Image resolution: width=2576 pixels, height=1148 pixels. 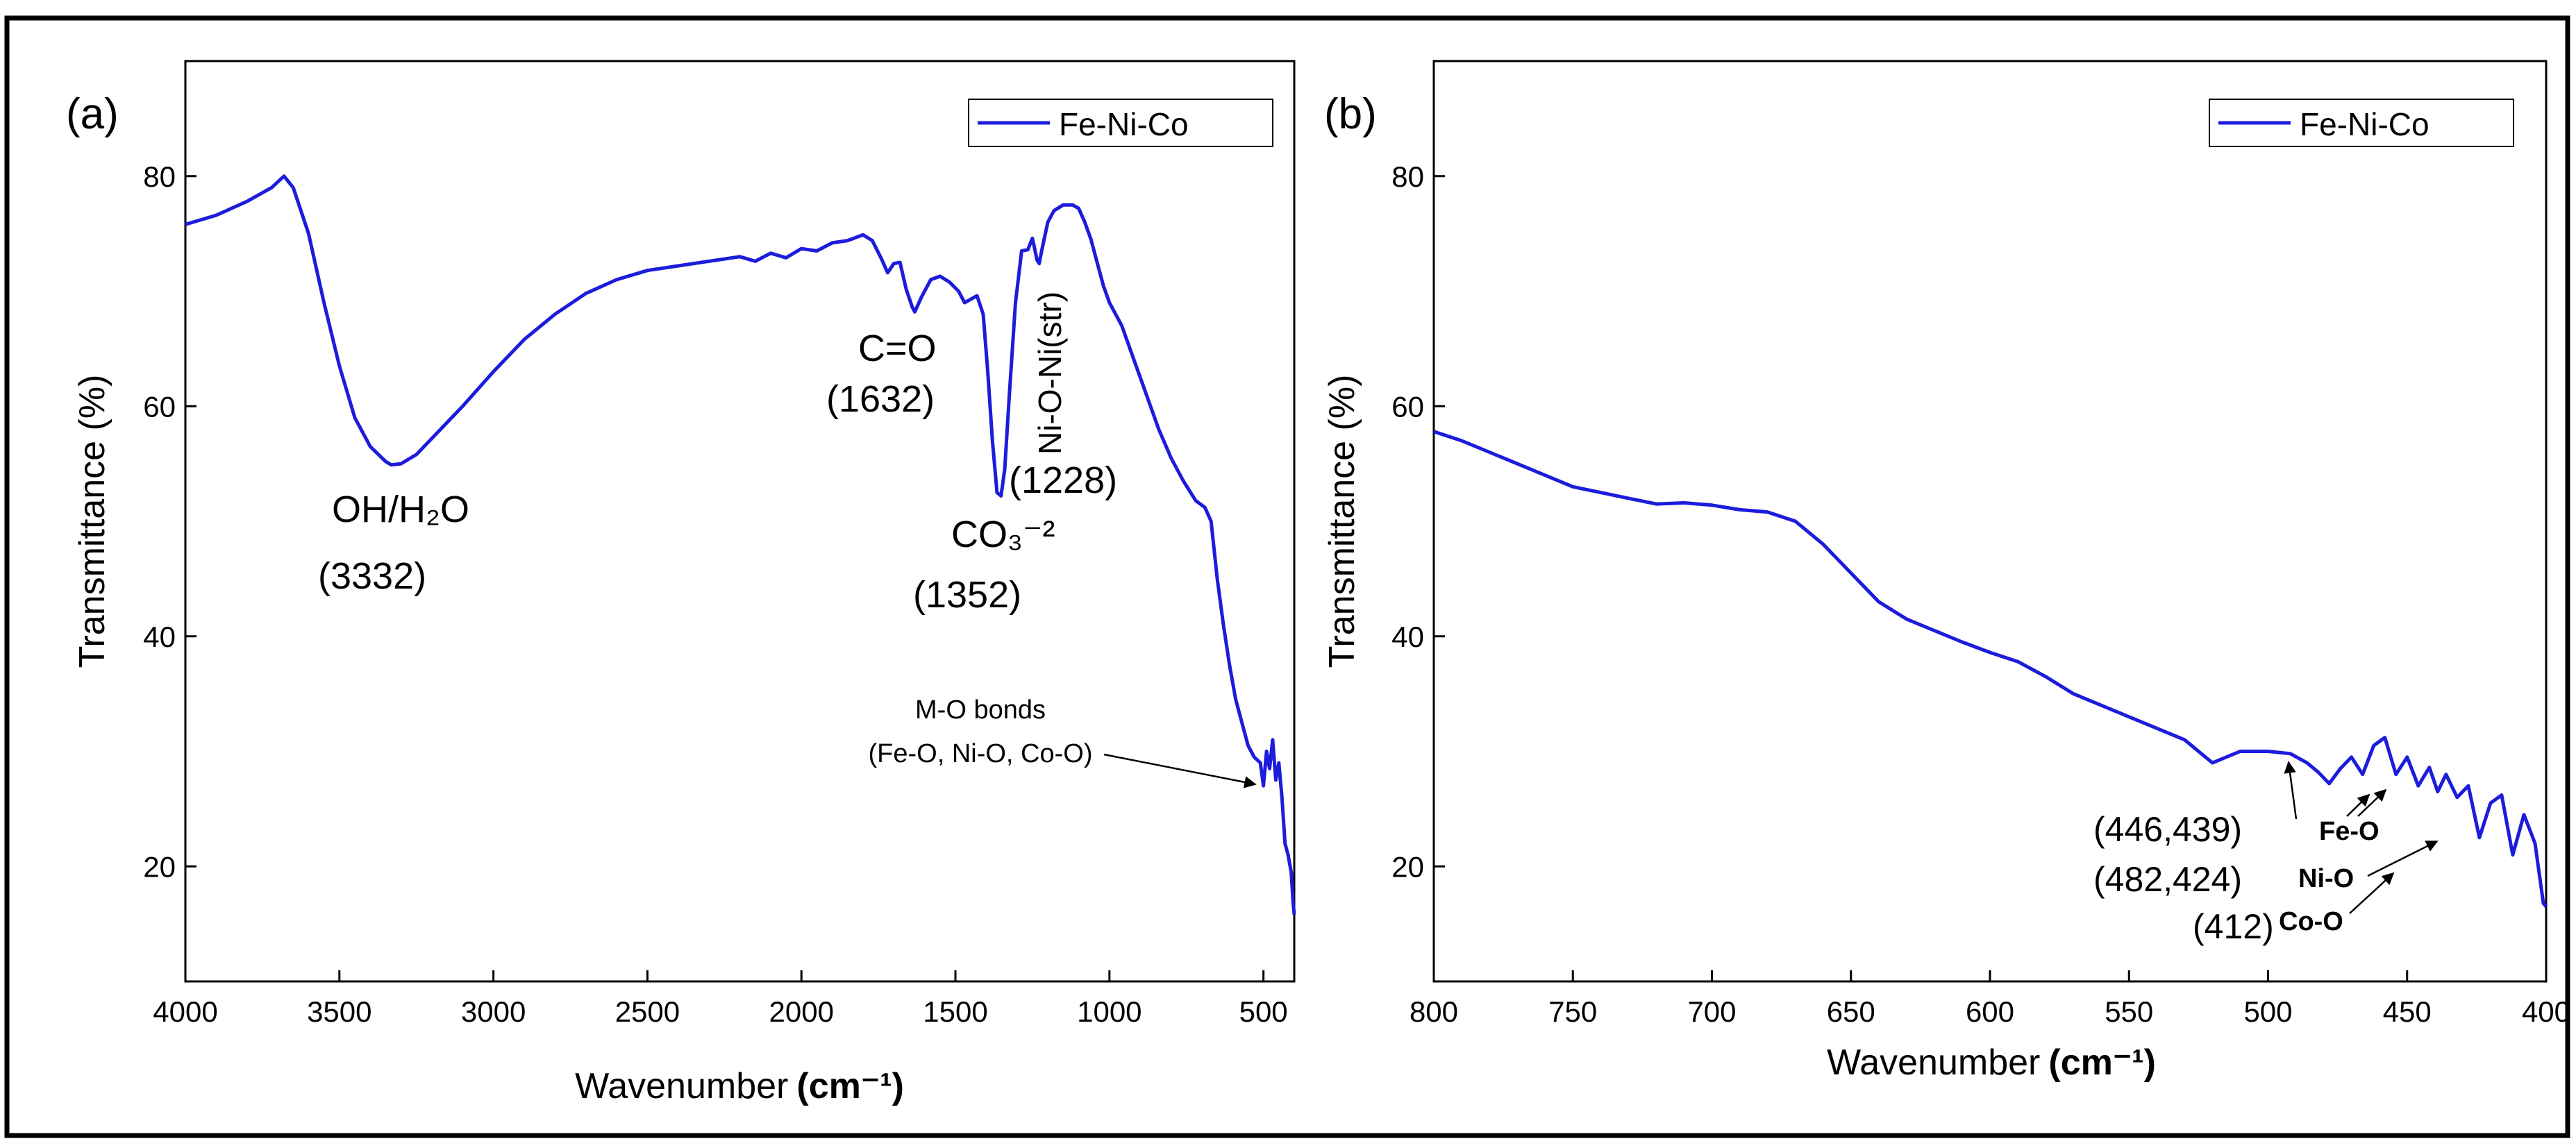 I want to click on panel-a-x-tick-label: 500, so click(x=1263, y=1012).